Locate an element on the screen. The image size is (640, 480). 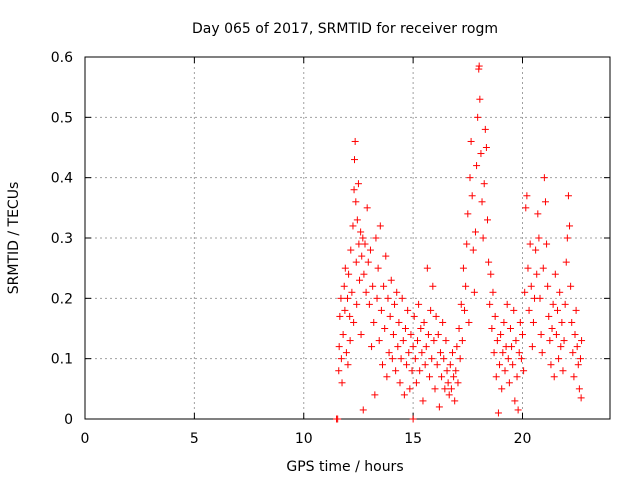
y-tick-label: 0.6 is located at coordinates (62, 58).